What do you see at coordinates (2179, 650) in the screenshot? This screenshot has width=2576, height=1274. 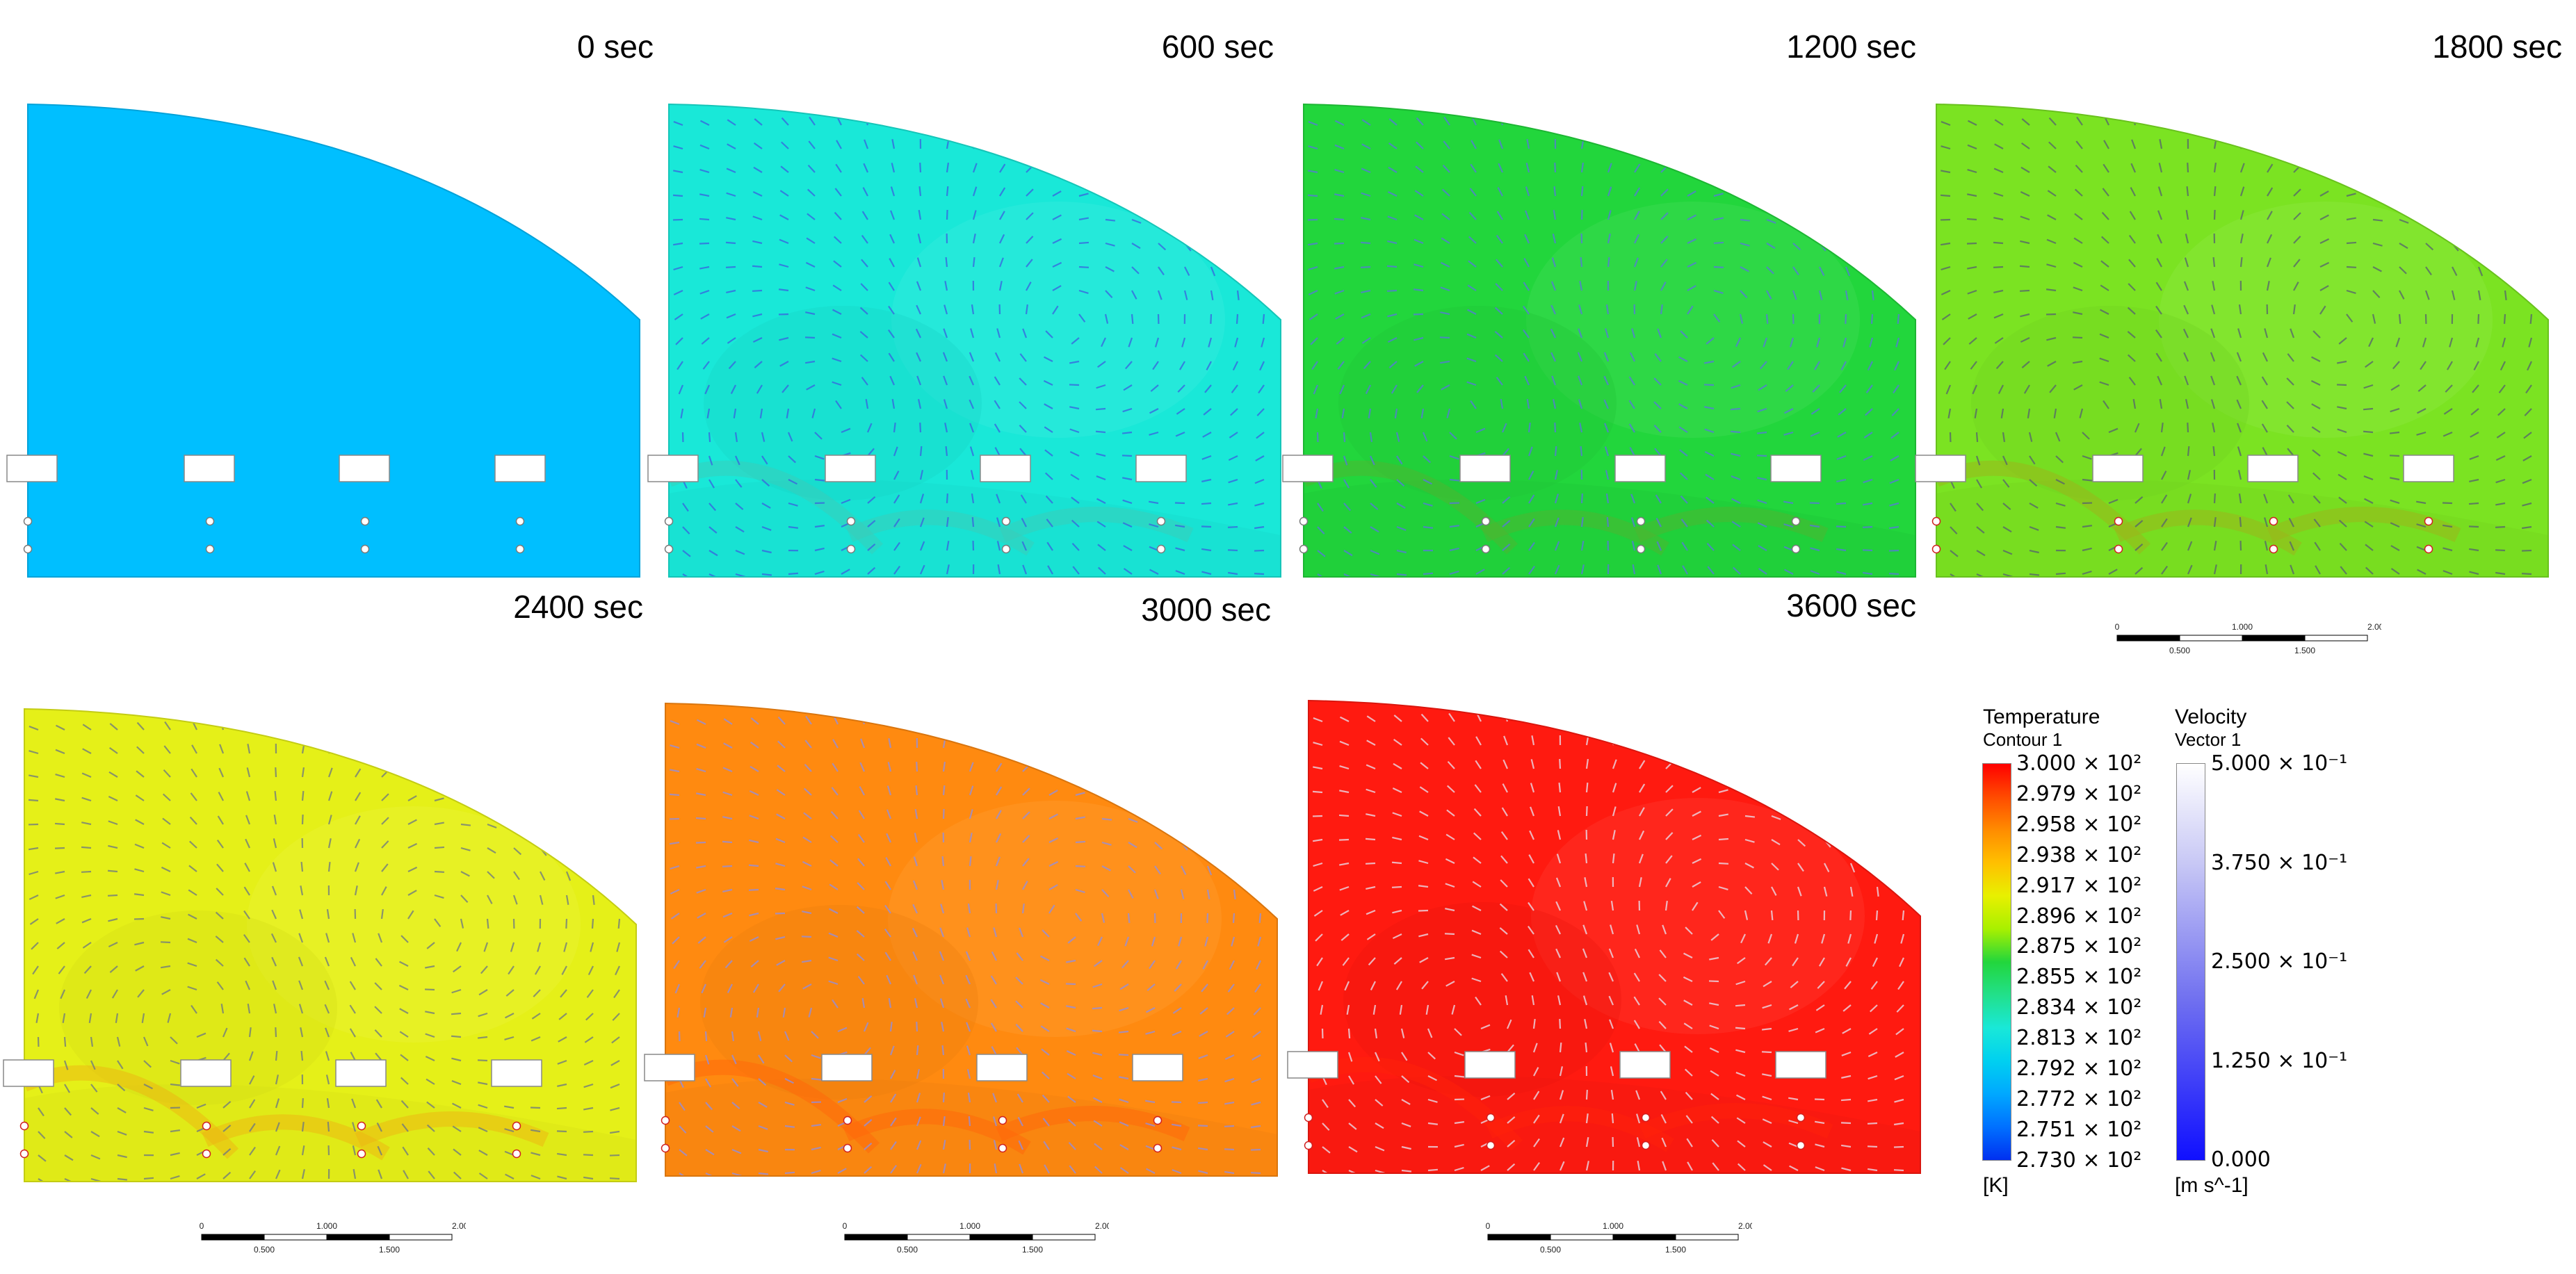 I see `scale-bar-label: 0.500` at bounding box center [2179, 650].